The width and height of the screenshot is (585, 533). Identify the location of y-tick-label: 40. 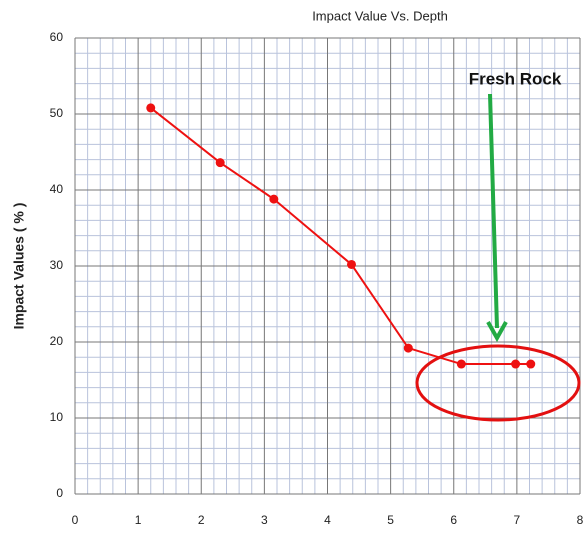
(57, 189).